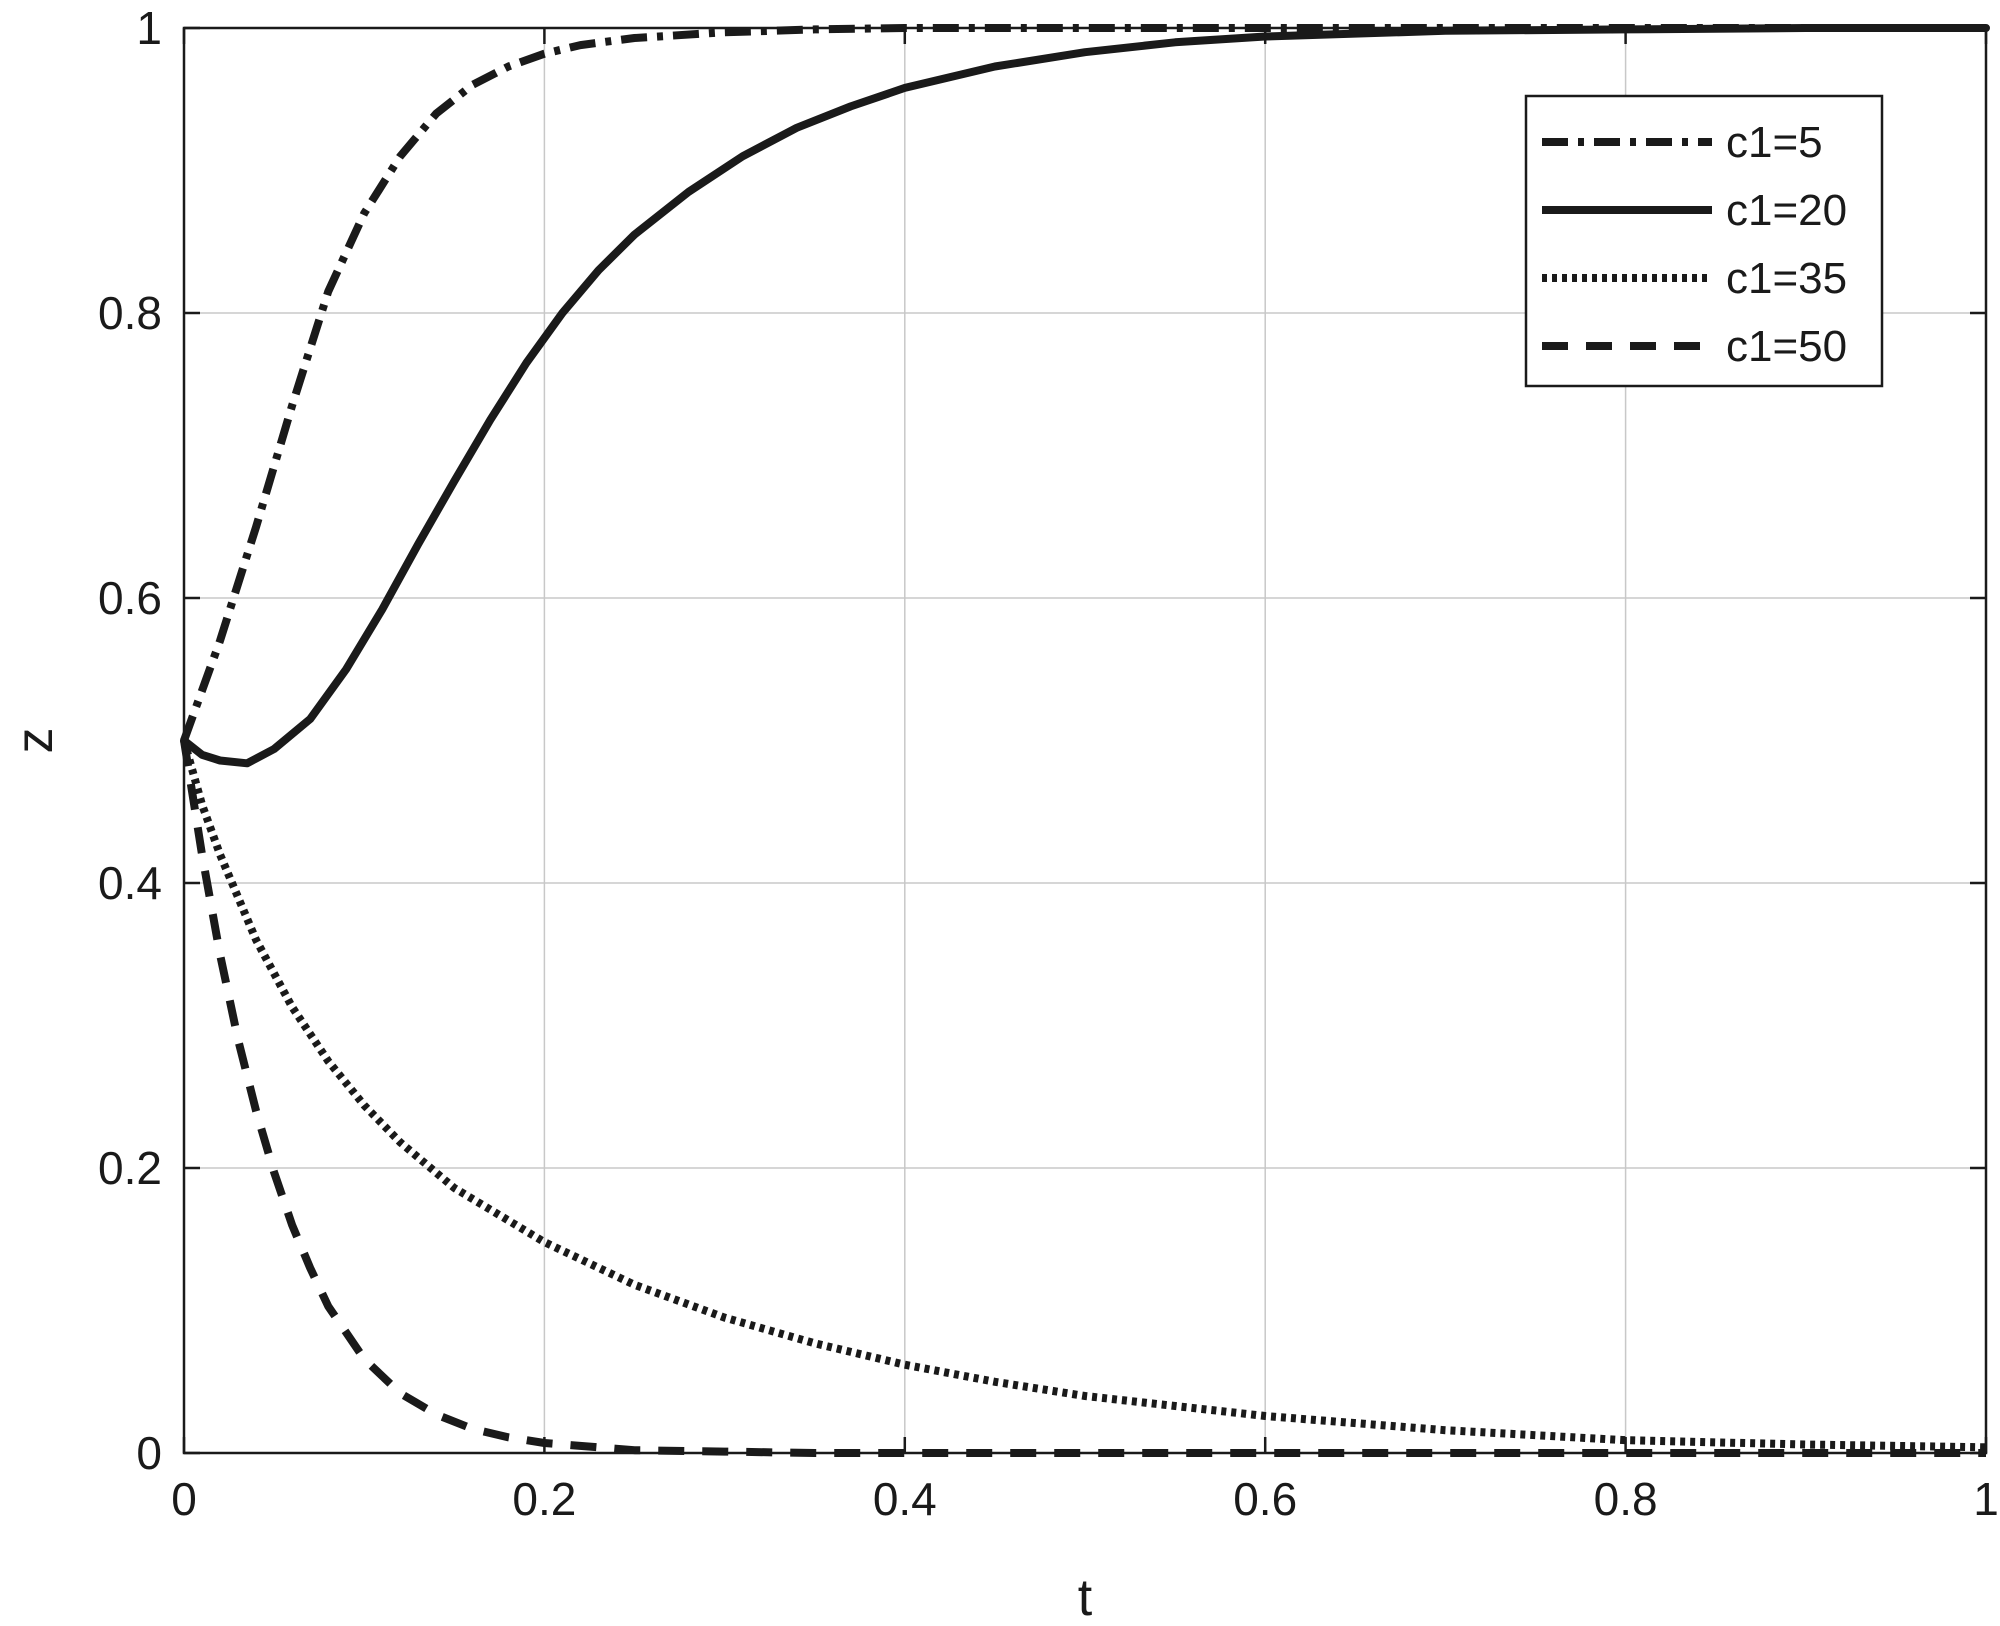 This screenshot has height=1626, width=2000. What do you see at coordinates (184, 1499) in the screenshot?
I see `x-tick-label: 0` at bounding box center [184, 1499].